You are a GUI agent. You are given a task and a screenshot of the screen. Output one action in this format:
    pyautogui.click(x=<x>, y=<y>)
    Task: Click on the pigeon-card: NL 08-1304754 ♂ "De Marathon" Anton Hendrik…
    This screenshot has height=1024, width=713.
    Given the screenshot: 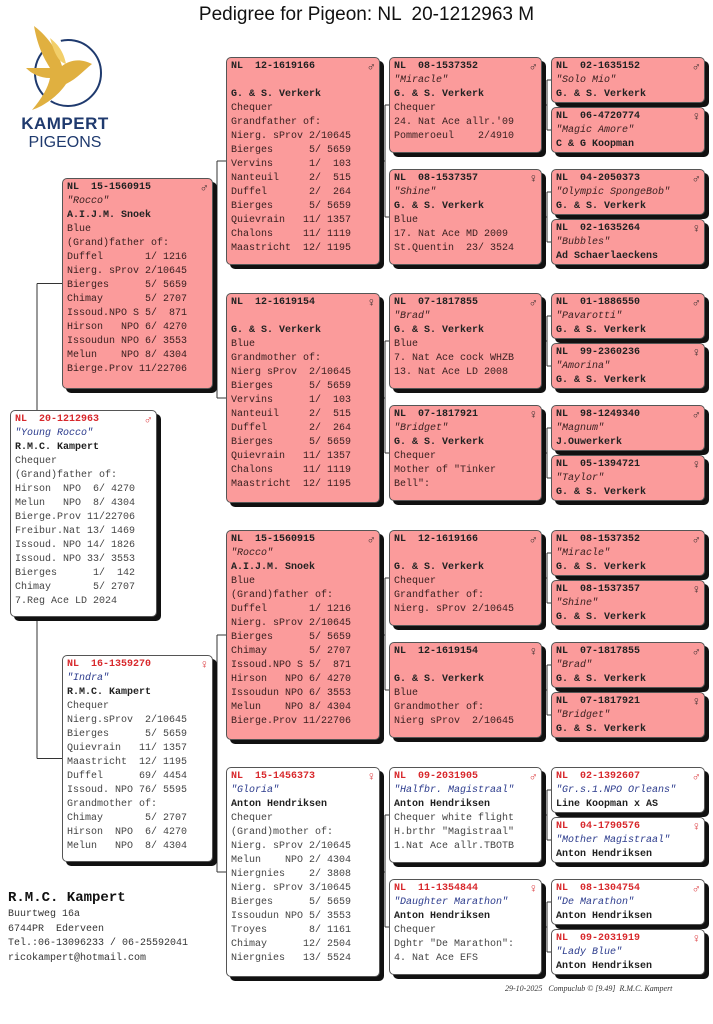 What is the action you would take?
    pyautogui.click(x=628, y=902)
    